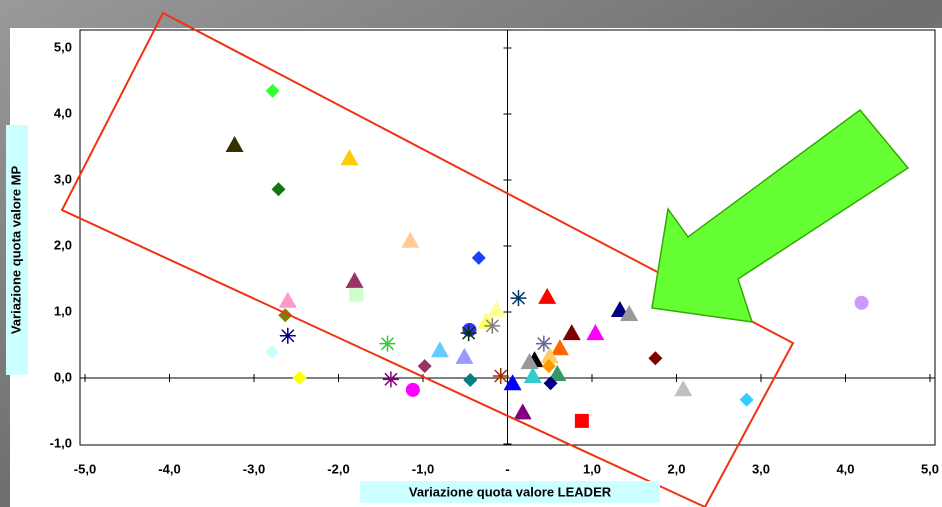 Image resolution: width=942 pixels, height=507 pixels. Describe the element at coordinates (63, 376) in the screenshot. I see `y-tick-label: 0,0` at that location.